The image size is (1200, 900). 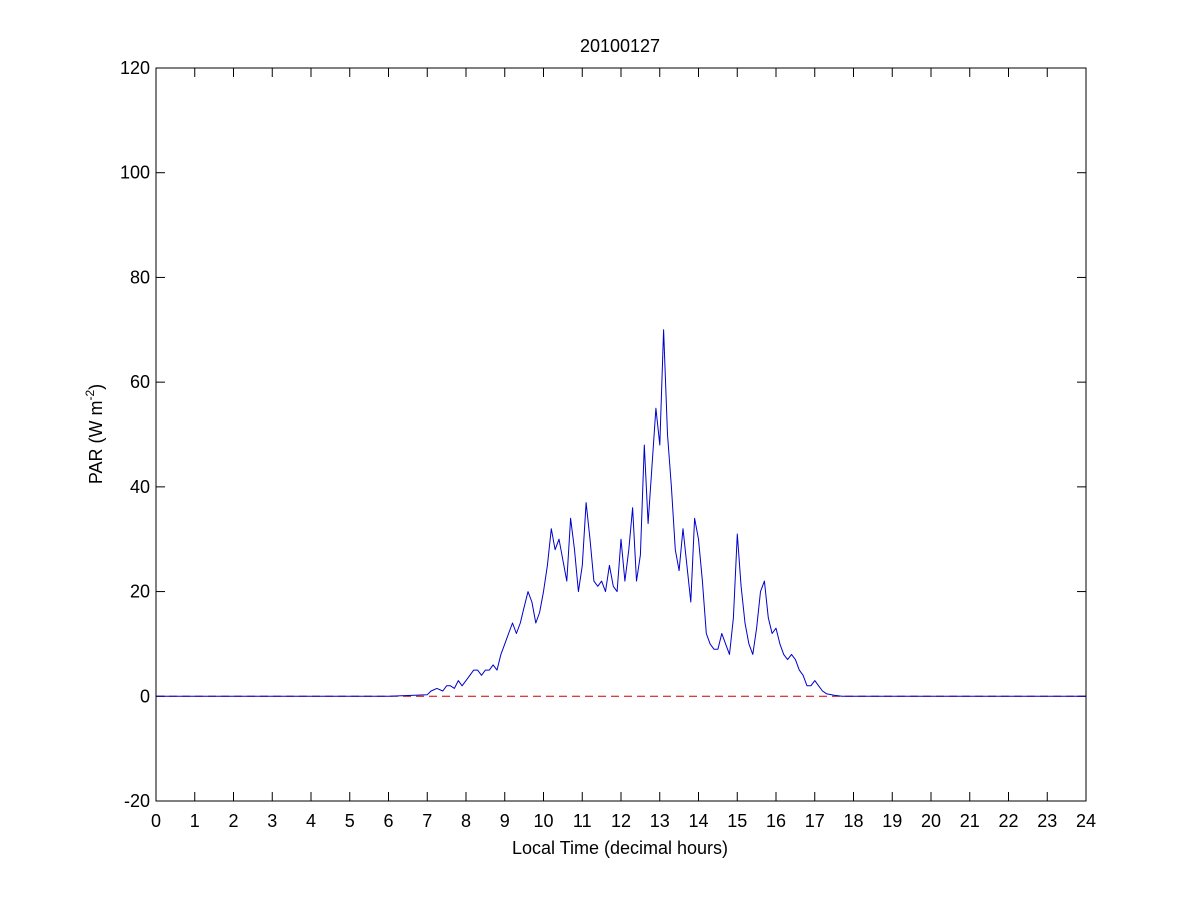 I want to click on x-tick-label: 16, so click(x=776, y=821).